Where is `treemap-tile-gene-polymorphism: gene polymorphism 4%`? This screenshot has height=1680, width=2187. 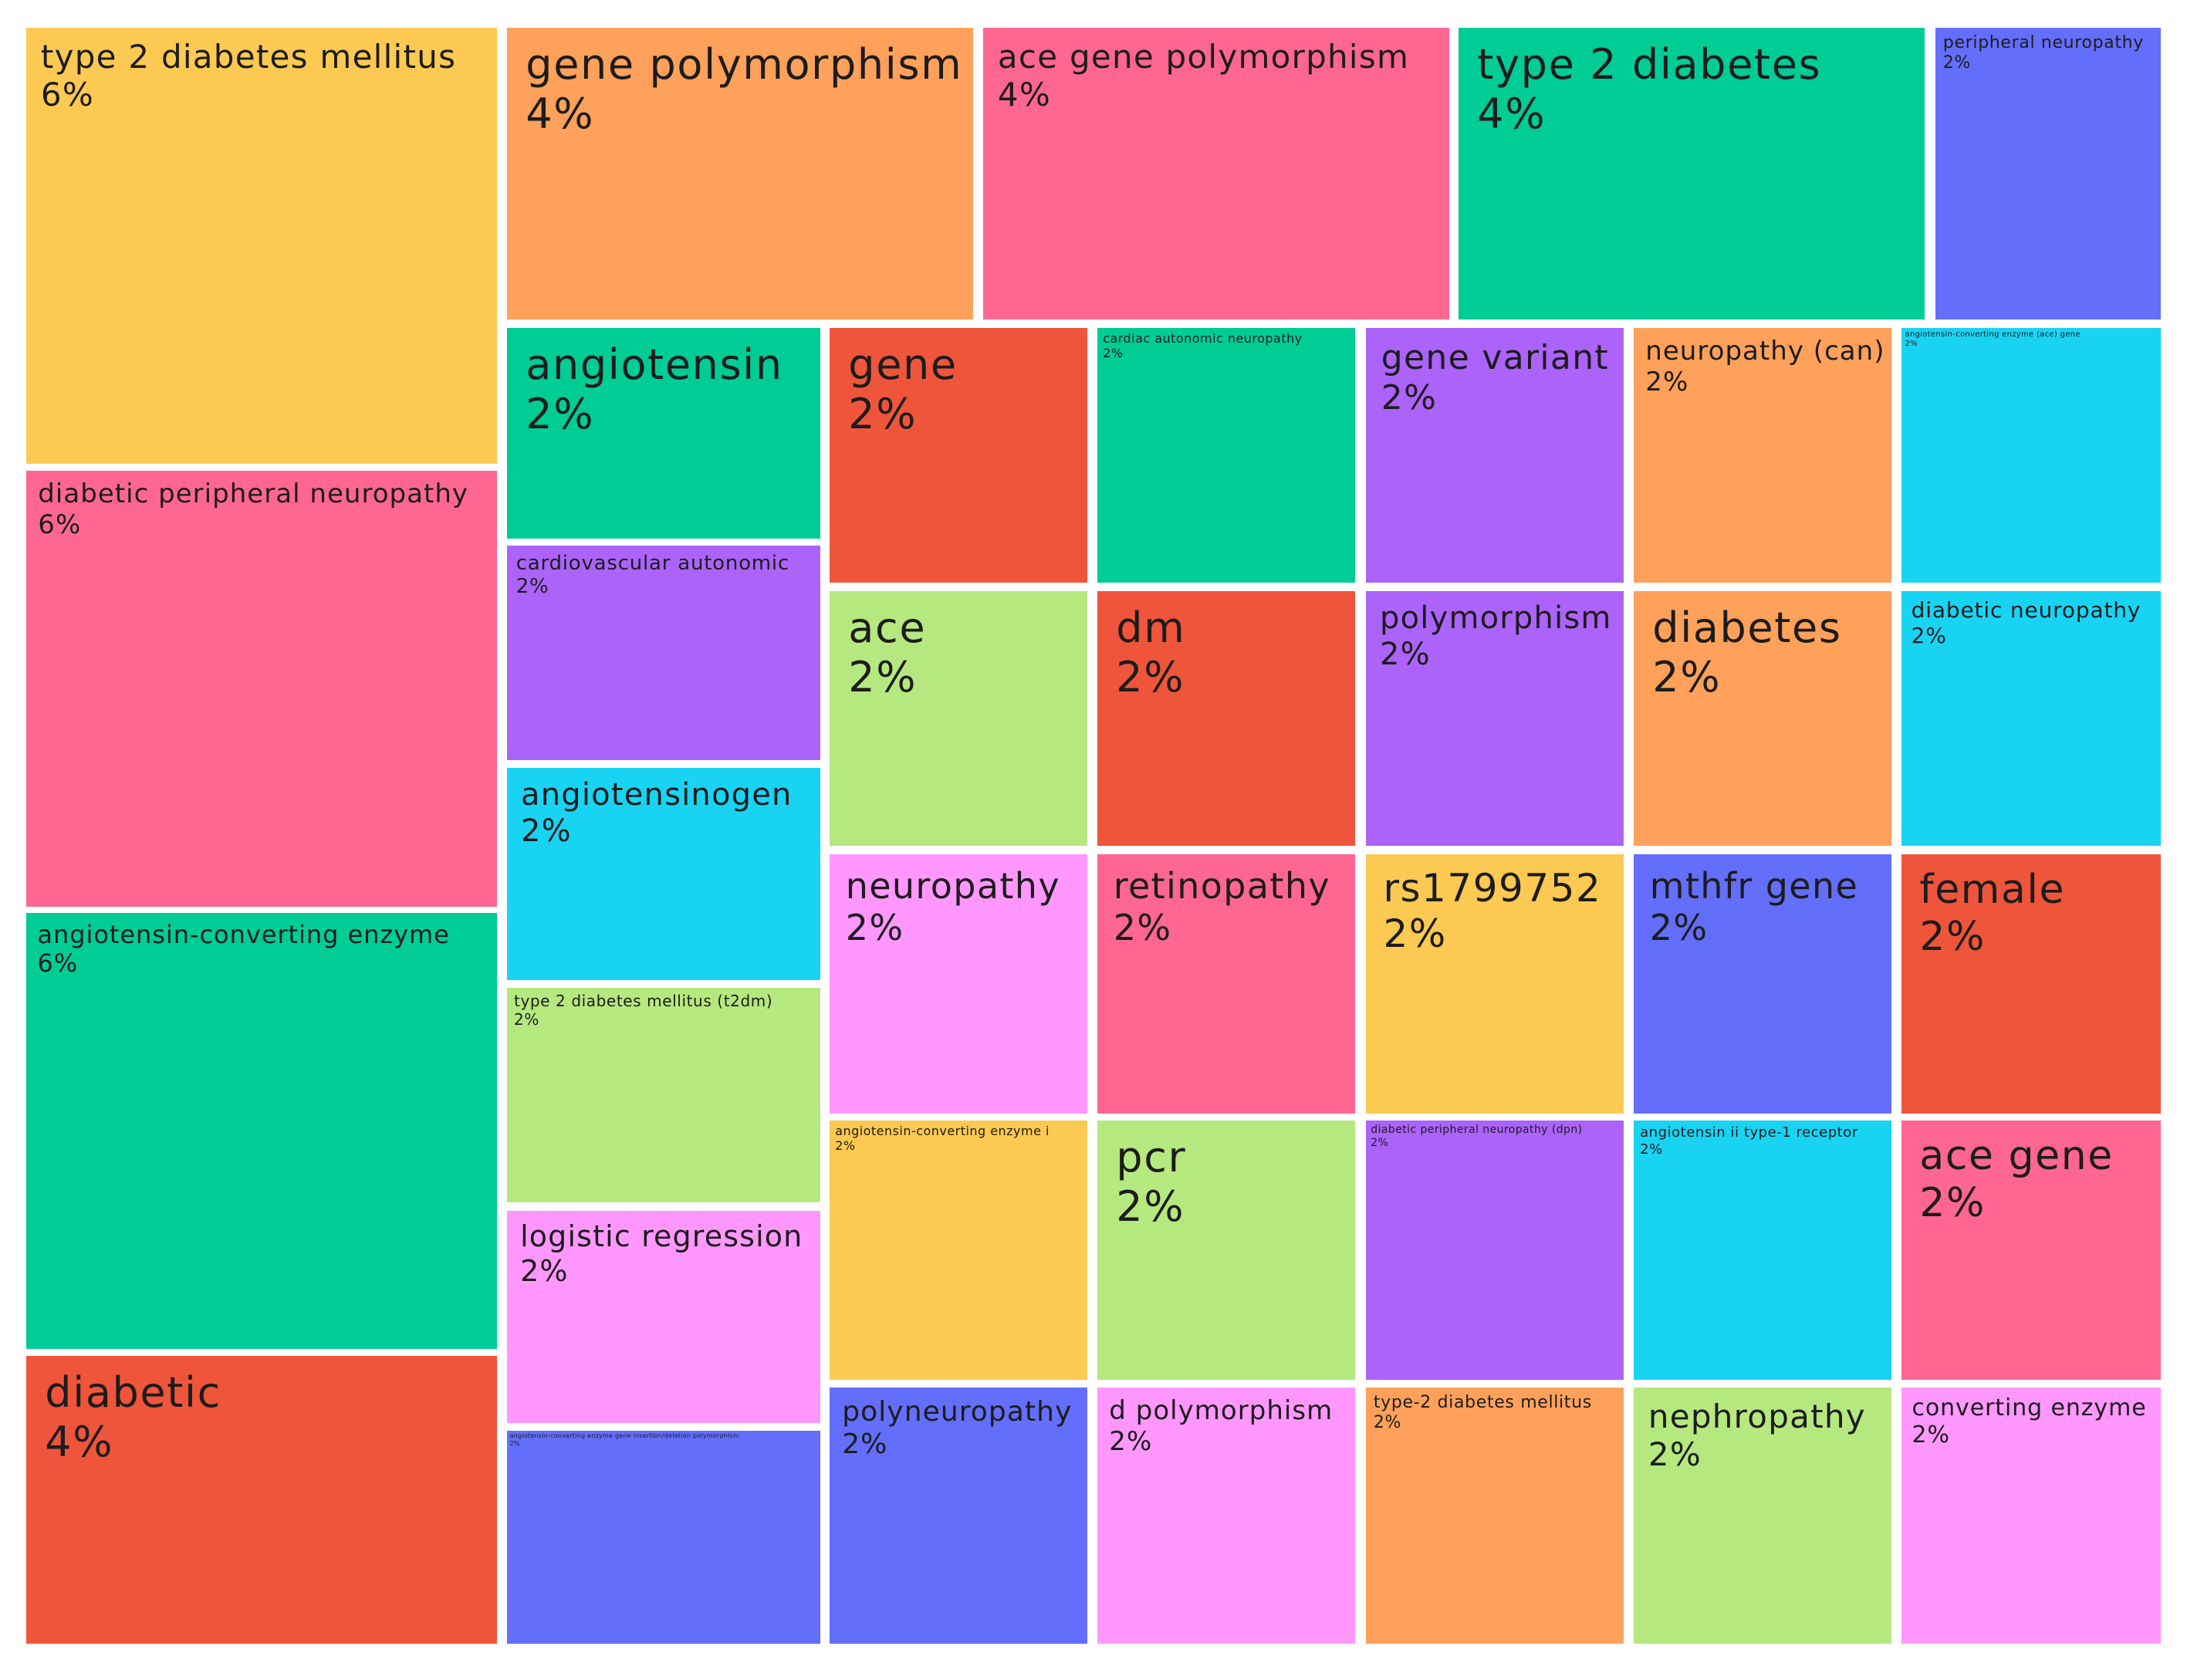 treemap-tile-gene-polymorphism: gene polymorphism 4% is located at coordinates (740, 173).